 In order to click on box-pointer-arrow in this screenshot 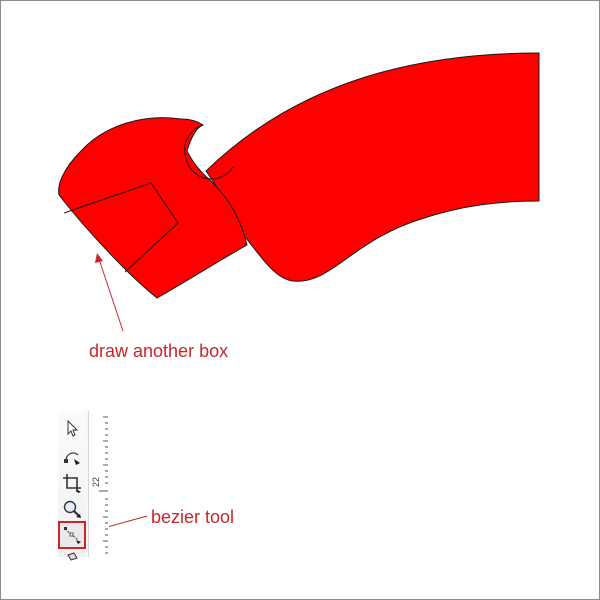, I will do `click(111, 295)`.